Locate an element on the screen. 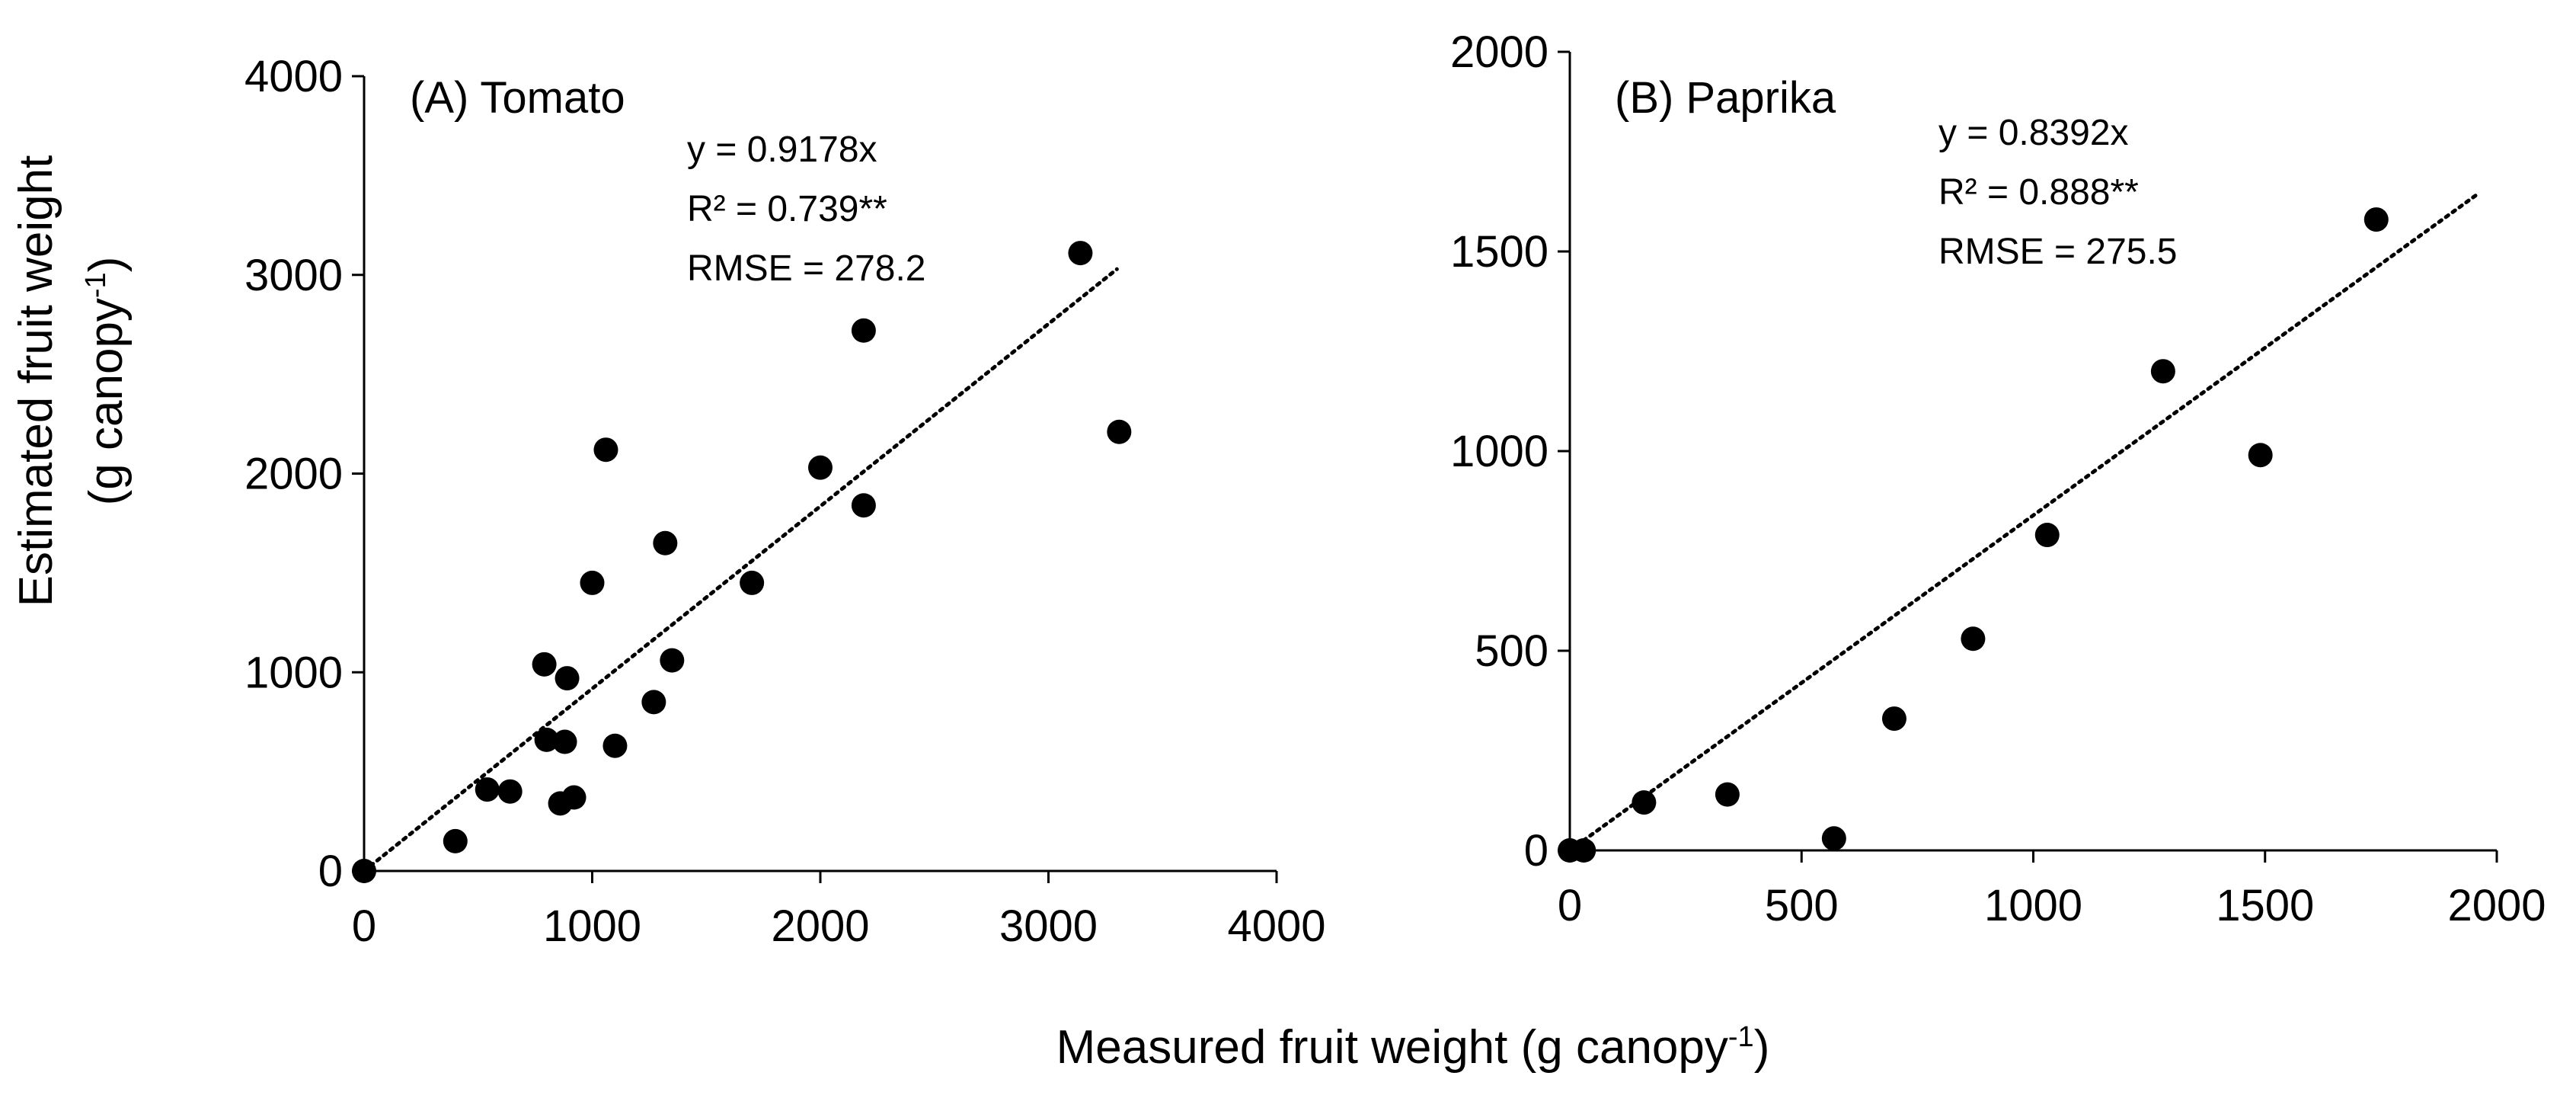 Image resolution: width=2576 pixels, height=1095 pixels. panel-paprika-title: (B) Paprika is located at coordinates (1726, 98).